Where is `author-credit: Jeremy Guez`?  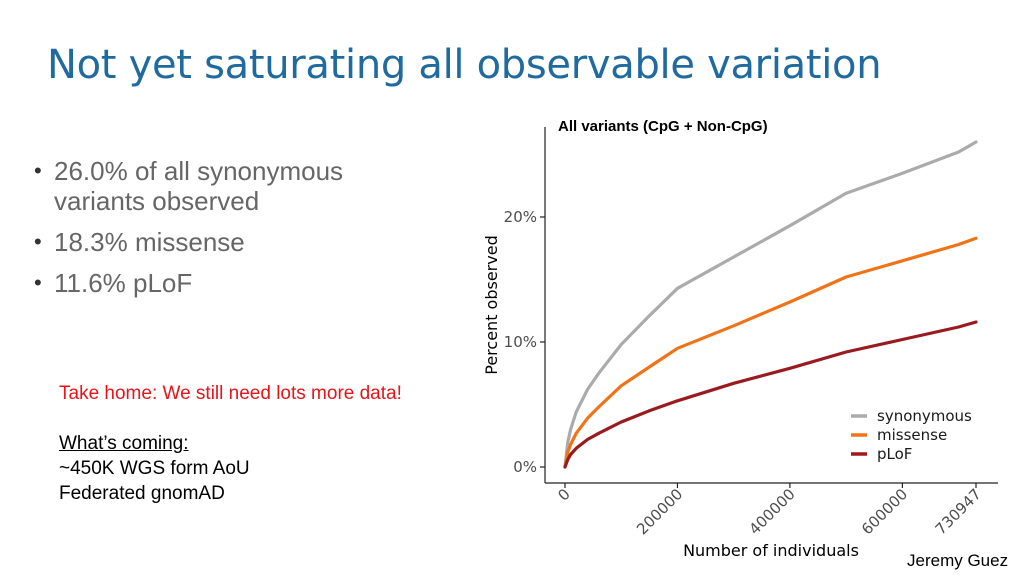 author-credit: Jeremy Guez is located at coordinates (958, 560).